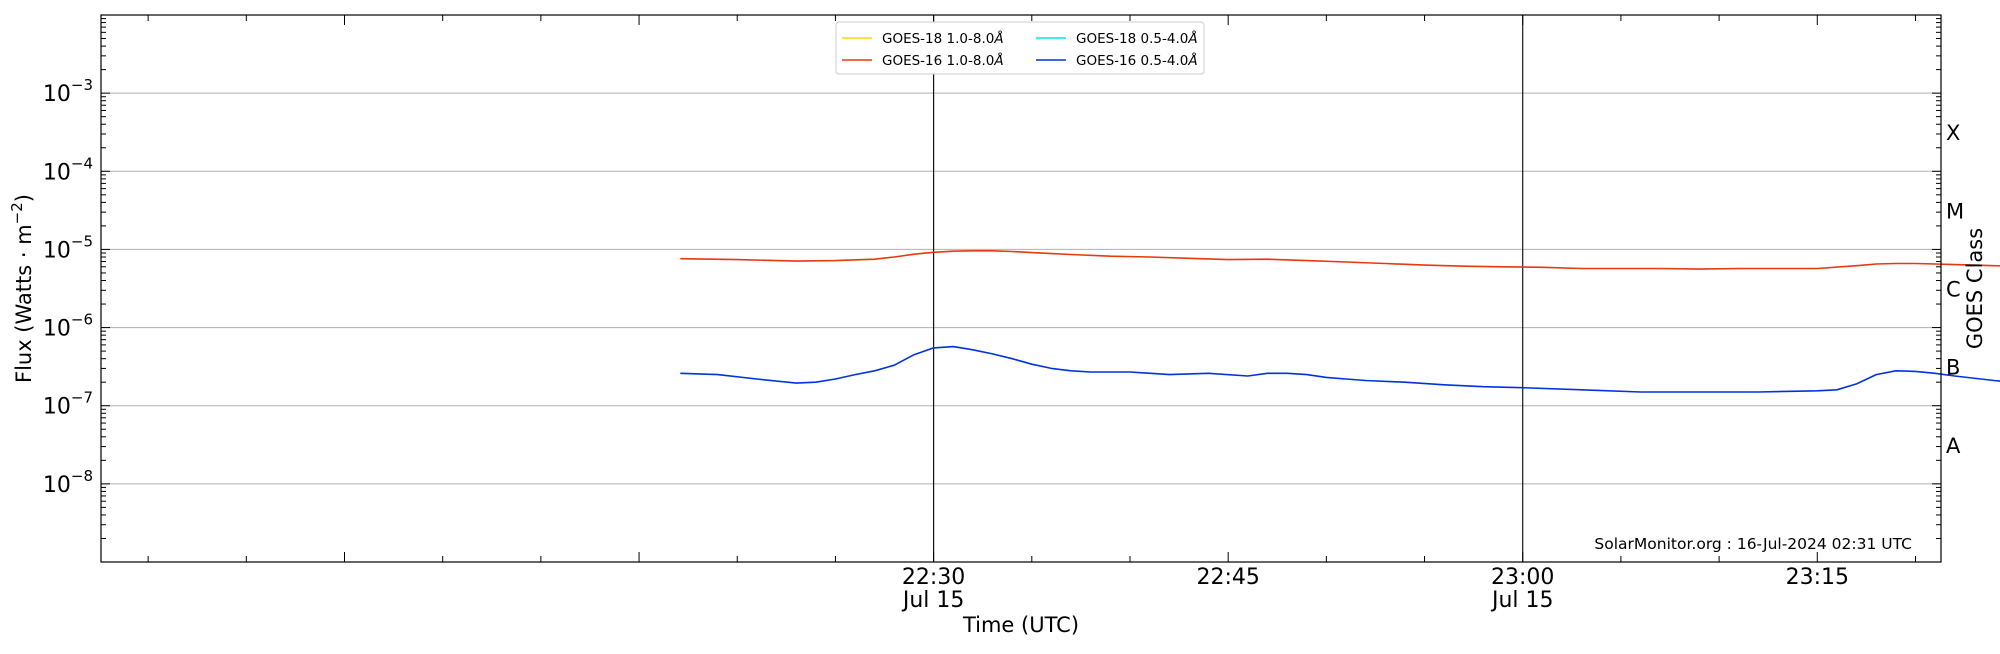 The image size is (2000, 654). What do you see at coordinates (17, 213) in the screenshot?
I see `y-axis-label-superscript: −2` at bounding box center [17, 213].